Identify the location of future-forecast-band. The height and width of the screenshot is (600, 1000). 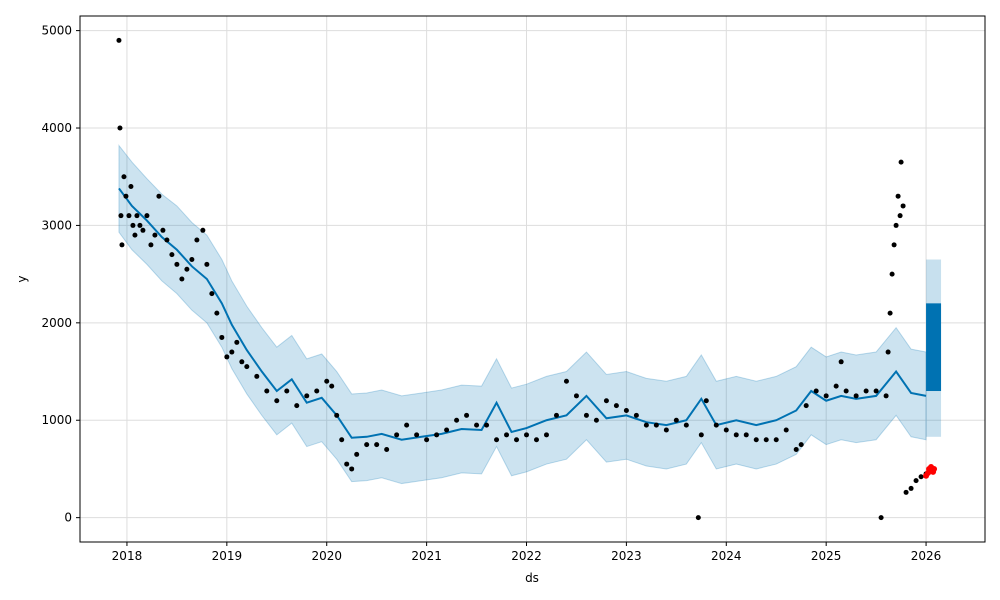
(934, 347).